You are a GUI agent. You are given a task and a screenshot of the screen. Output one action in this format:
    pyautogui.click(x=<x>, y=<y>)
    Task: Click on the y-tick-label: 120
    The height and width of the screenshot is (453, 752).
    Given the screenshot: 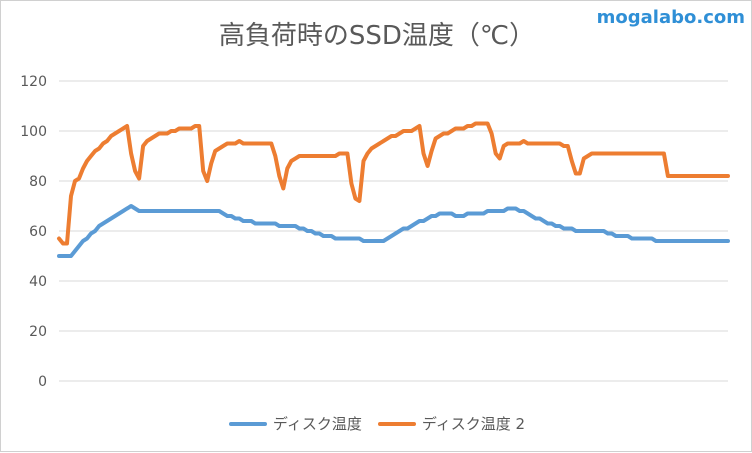 What is the action you would take?
    pyautogui.click(x=33, y=82)
    